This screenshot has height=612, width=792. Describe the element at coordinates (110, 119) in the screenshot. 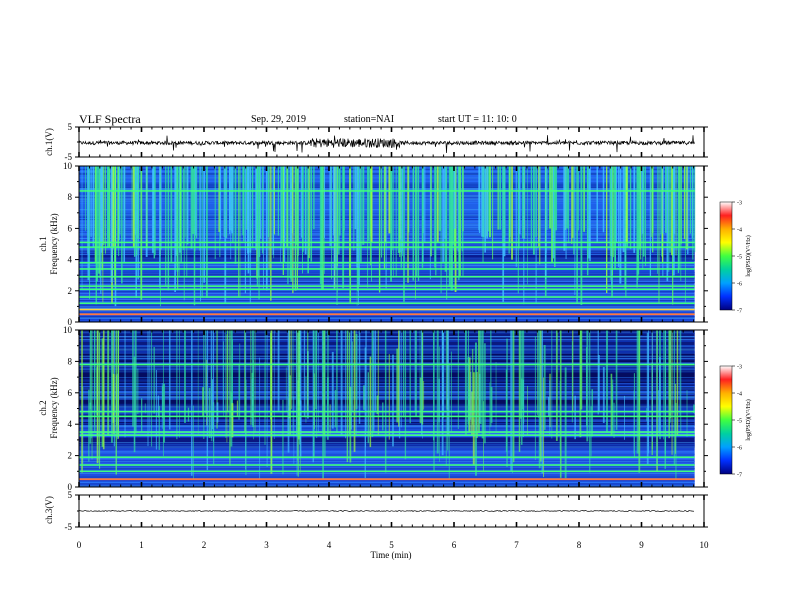

I see `figure-title: VLF Spectra` at that location.